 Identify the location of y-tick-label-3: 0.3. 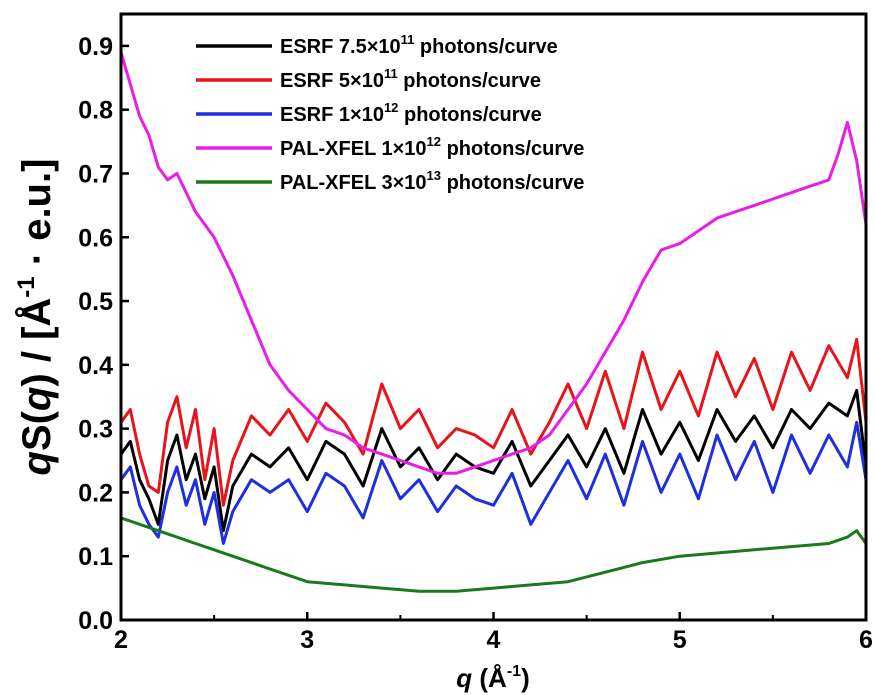
(95, 430).